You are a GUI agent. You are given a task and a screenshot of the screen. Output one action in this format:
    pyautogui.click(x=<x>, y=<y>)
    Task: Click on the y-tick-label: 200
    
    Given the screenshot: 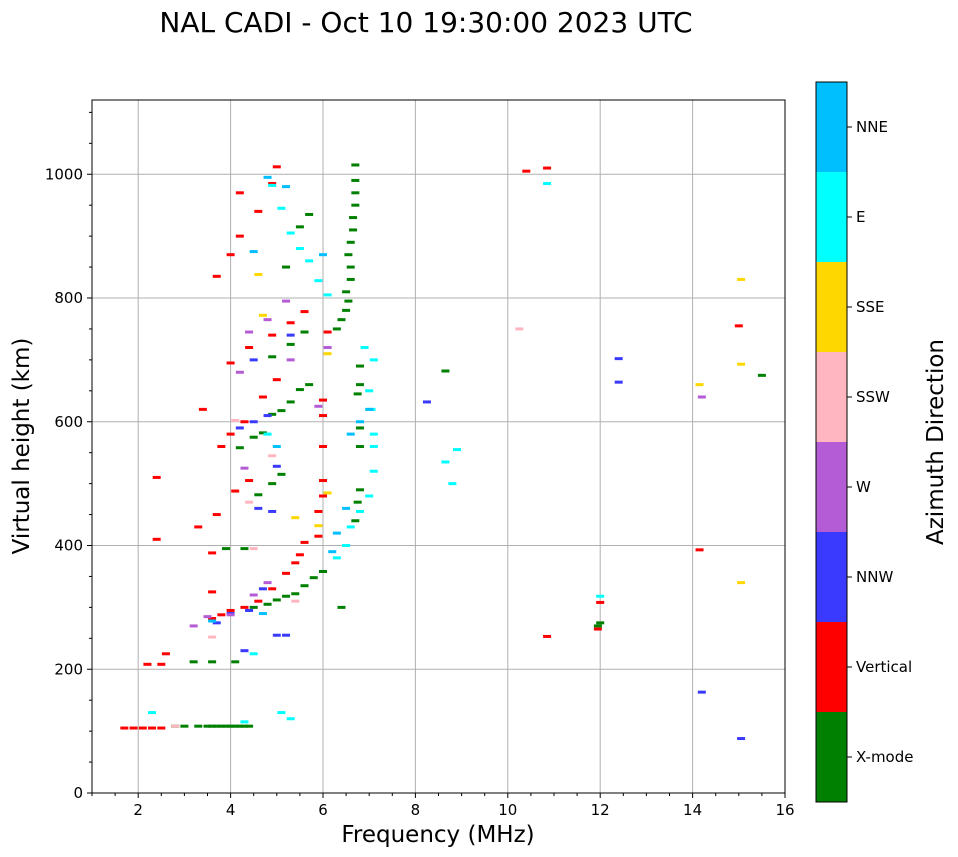 What is the action you would take?
    pyautogui.click(x=68, y=669)
    